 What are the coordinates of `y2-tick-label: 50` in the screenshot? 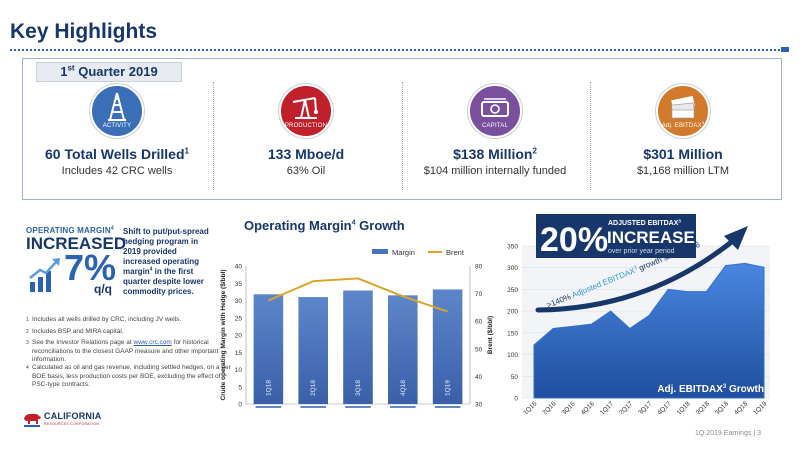 It's located at (479, 349).